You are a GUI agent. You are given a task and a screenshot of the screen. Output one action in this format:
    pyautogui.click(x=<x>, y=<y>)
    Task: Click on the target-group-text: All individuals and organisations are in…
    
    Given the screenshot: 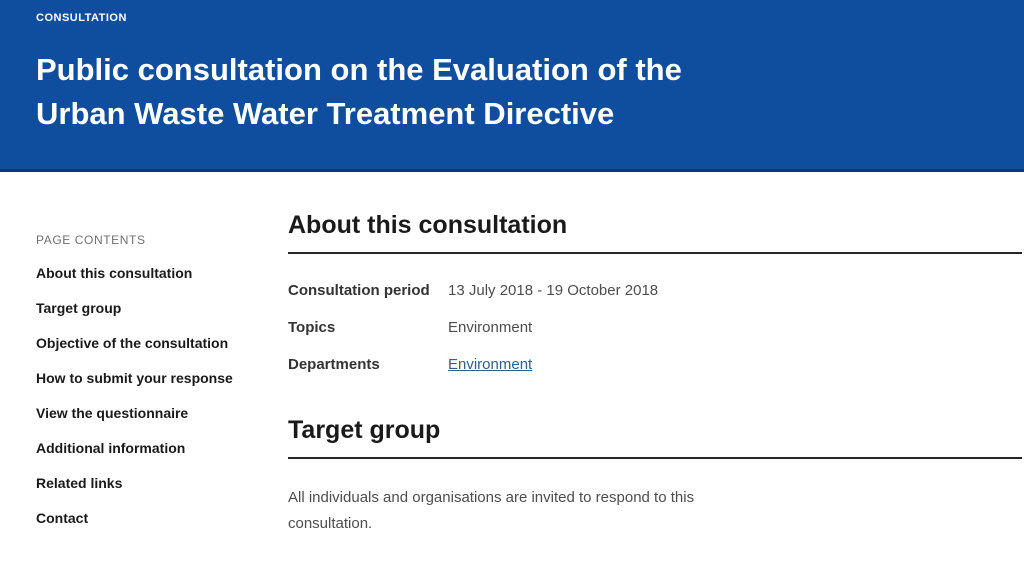 What is the action you would take?
    pyautogui.click(x=491, y=510)
    